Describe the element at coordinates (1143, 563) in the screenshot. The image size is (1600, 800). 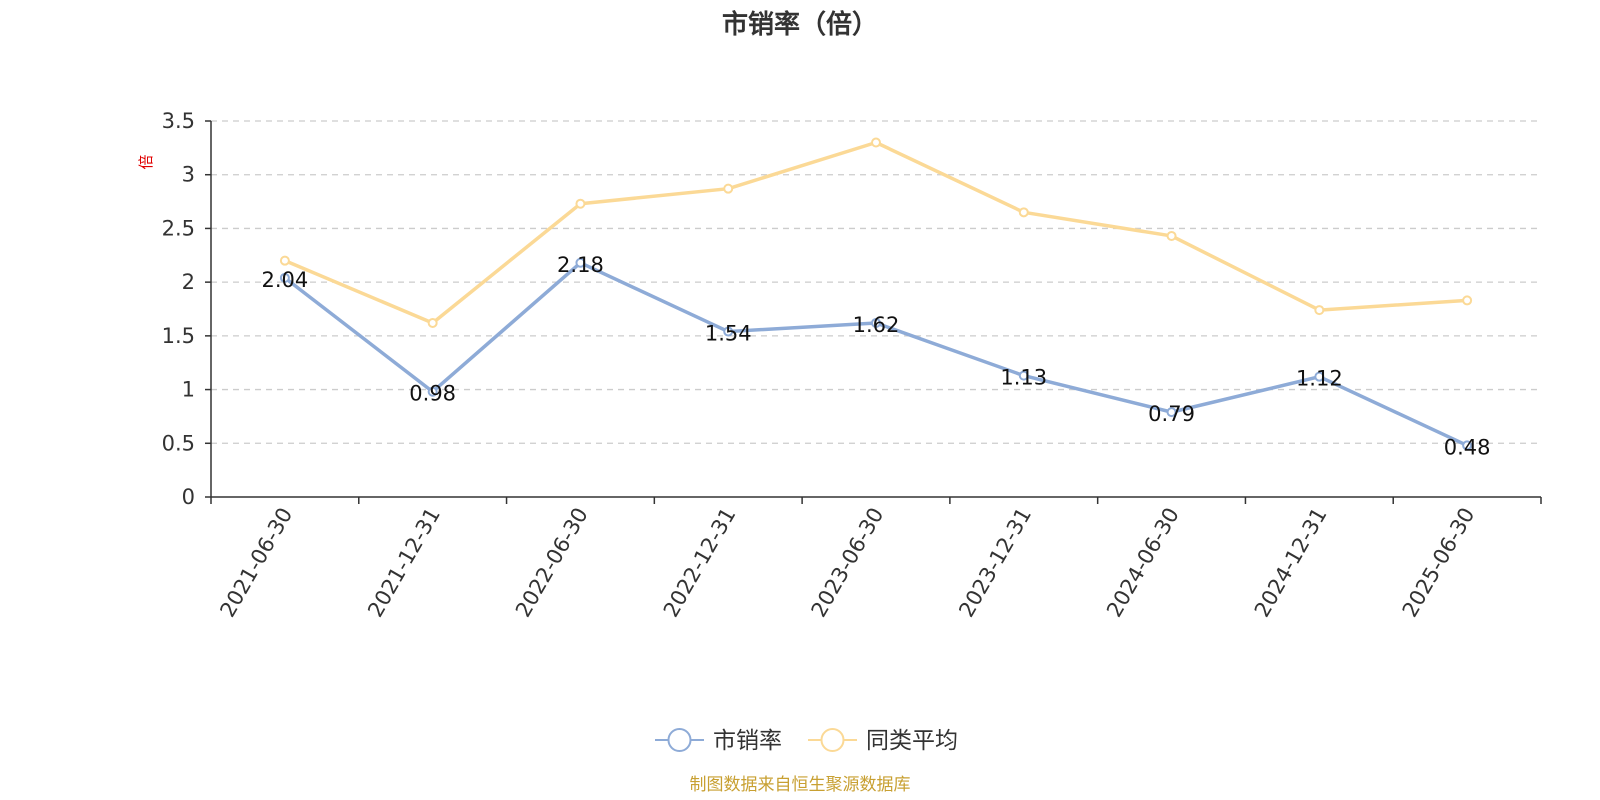
I see `x-tick-label: 2024-06-30` at that location.